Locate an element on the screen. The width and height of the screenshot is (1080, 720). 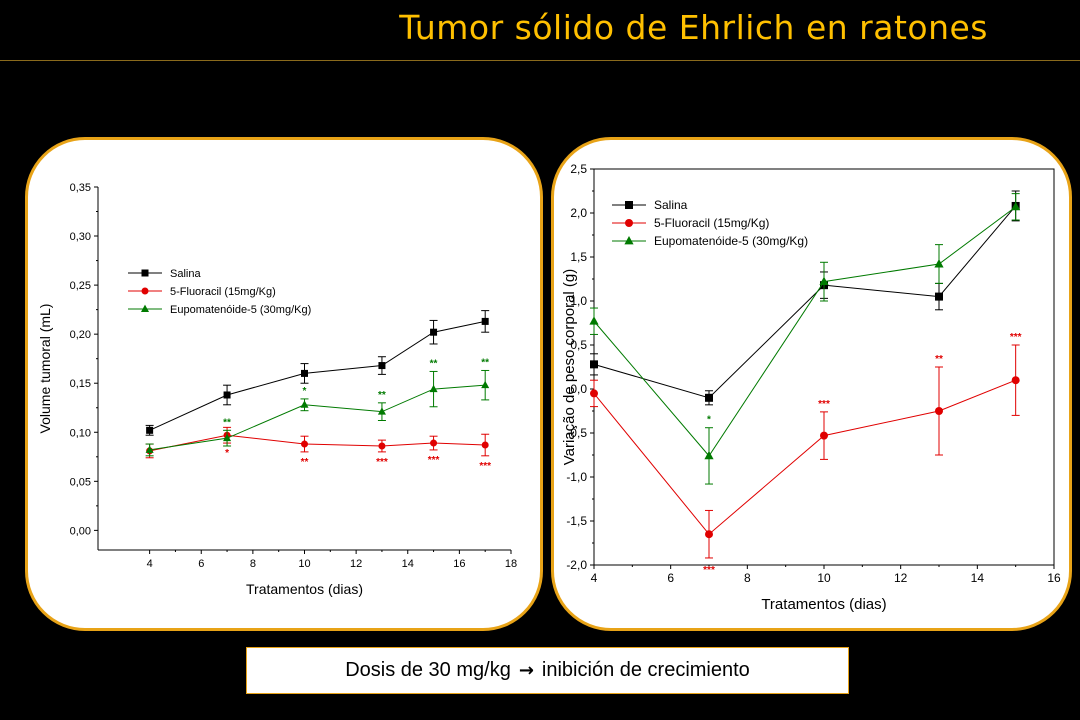
y-tick-label: 0,5 is located at coordinates (578, 345).